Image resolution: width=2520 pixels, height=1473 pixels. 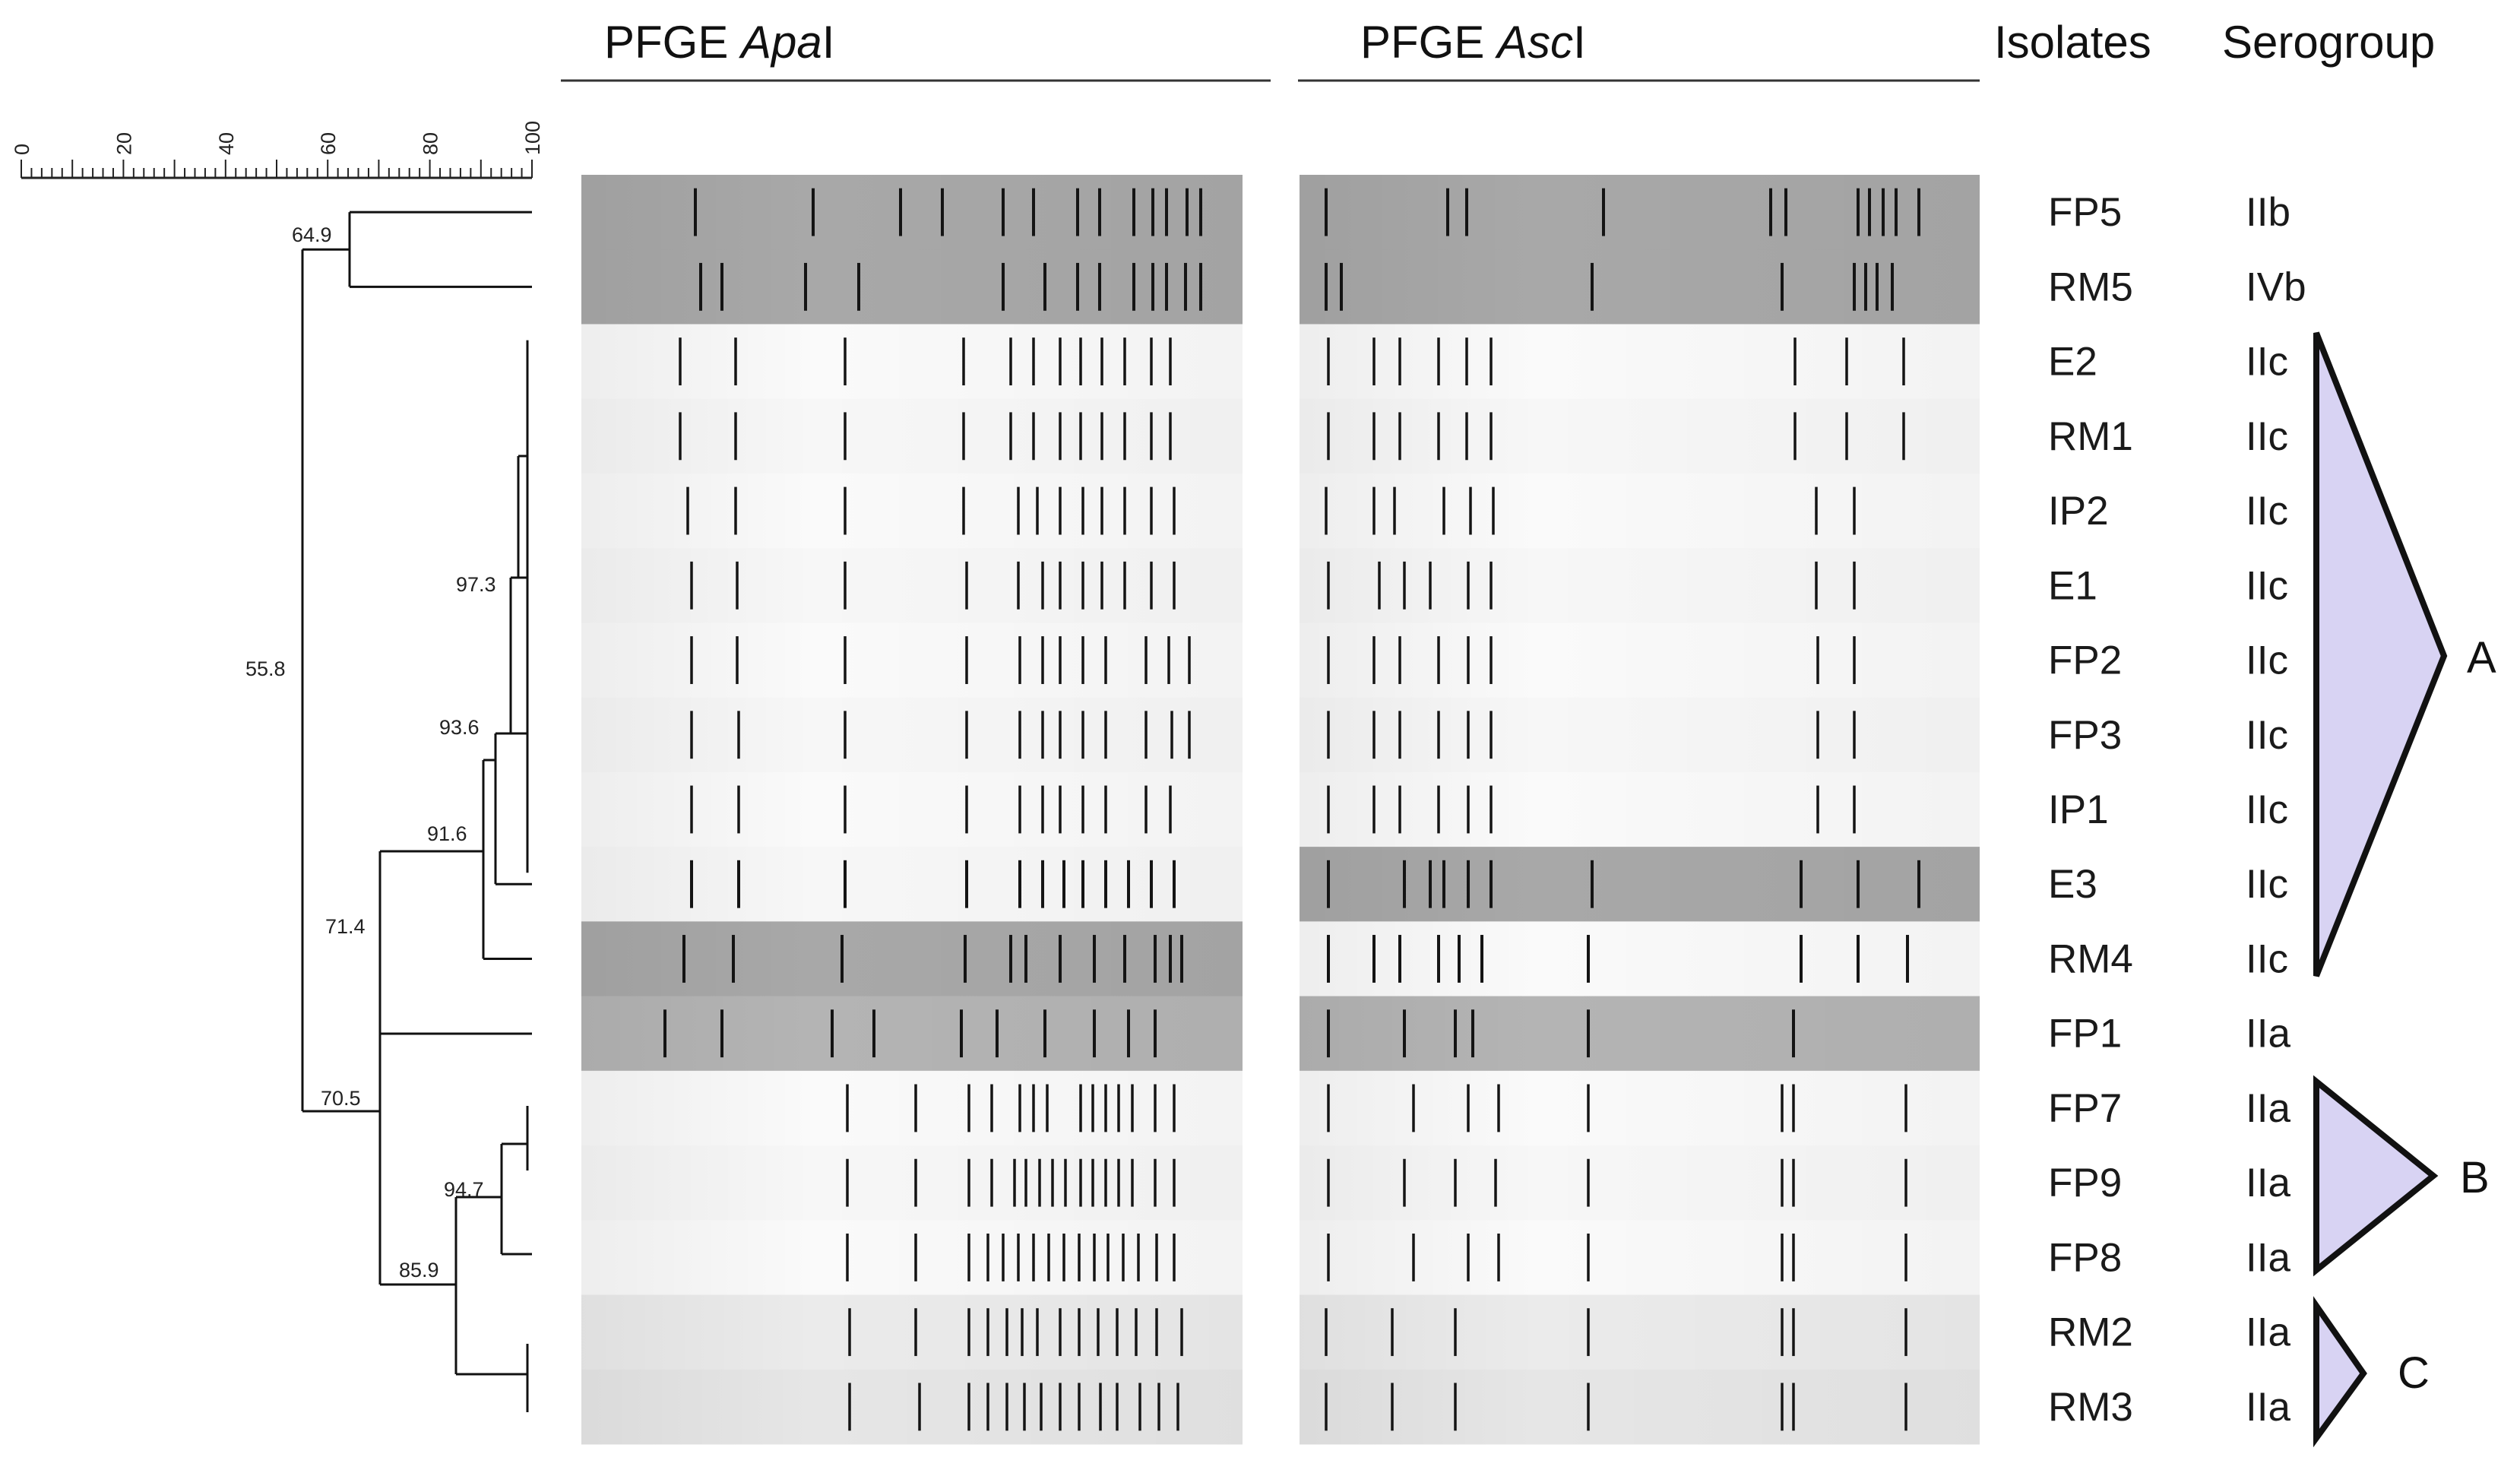 I want to click on apal-header: PFGE ApaI, so click(x=719, y=42).